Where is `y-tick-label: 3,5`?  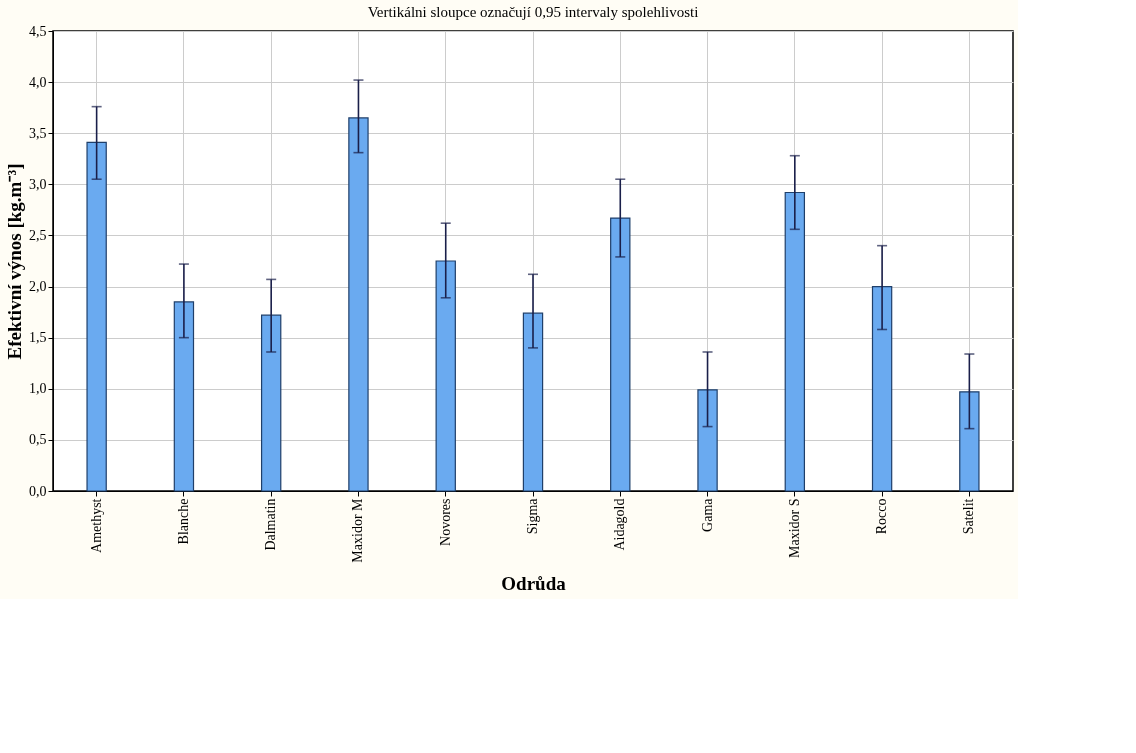
y-tick-label: 3,5 is located at coordinates (38, 133).